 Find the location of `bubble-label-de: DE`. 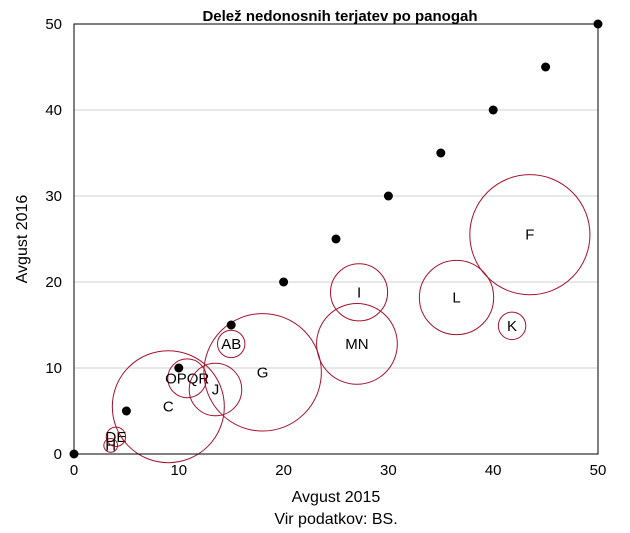

bubble-label-de: DE is located at coordinates (115, 437).